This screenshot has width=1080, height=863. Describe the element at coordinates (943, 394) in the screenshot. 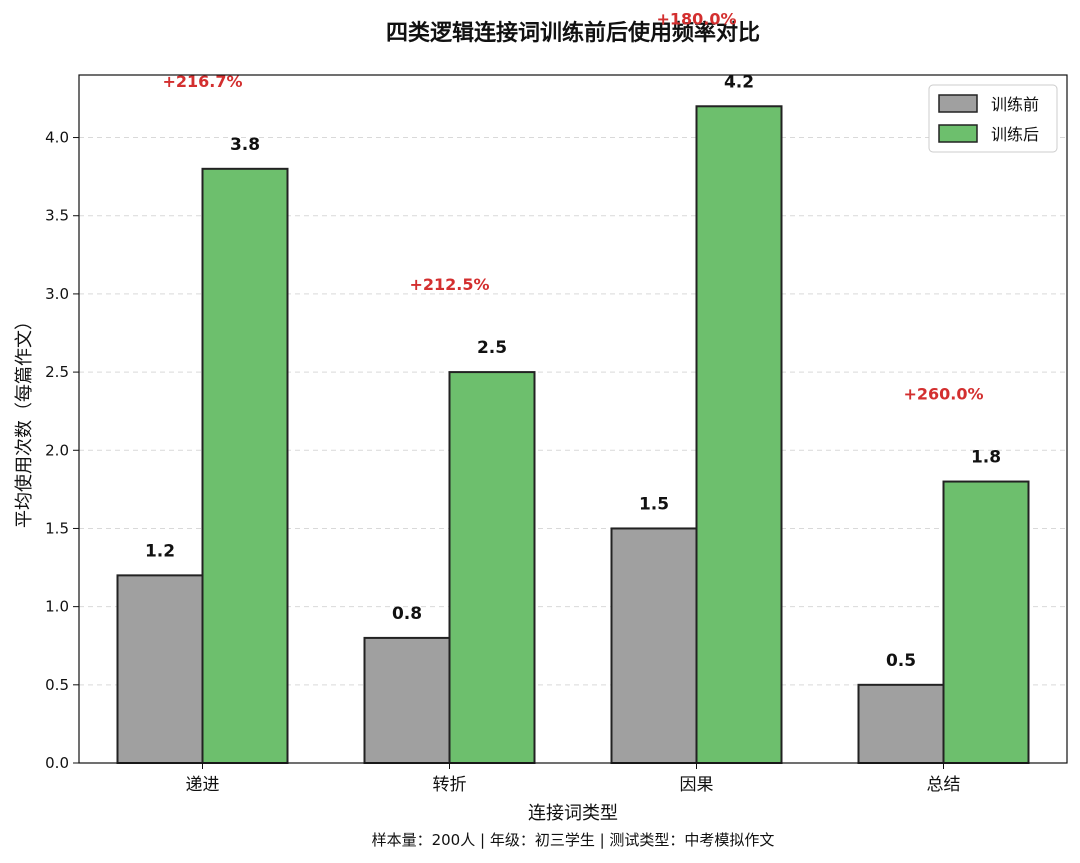

I see `change-label: +260.0%` at that location.